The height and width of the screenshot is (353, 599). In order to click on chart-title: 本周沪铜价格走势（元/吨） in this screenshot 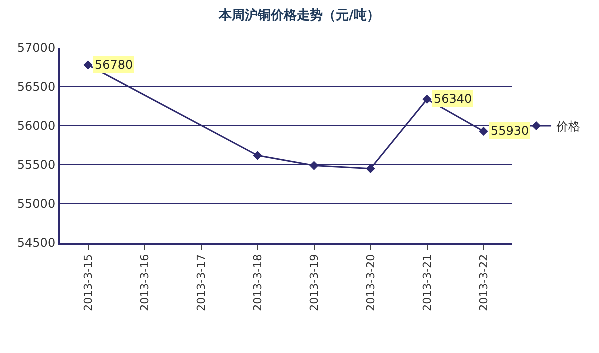, I will do `click(299, 16)`.